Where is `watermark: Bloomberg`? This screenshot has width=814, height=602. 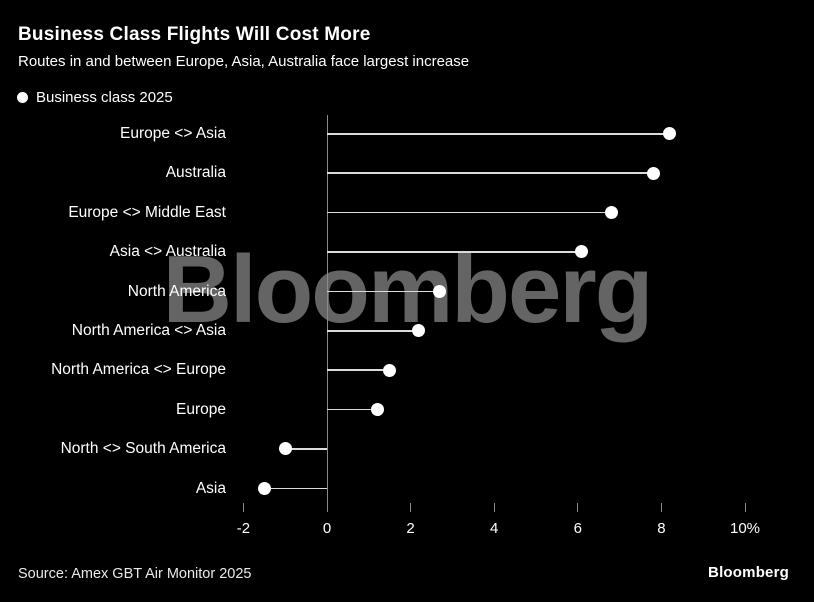 watermark: Bloomberg is located at coordinates (408, 289).